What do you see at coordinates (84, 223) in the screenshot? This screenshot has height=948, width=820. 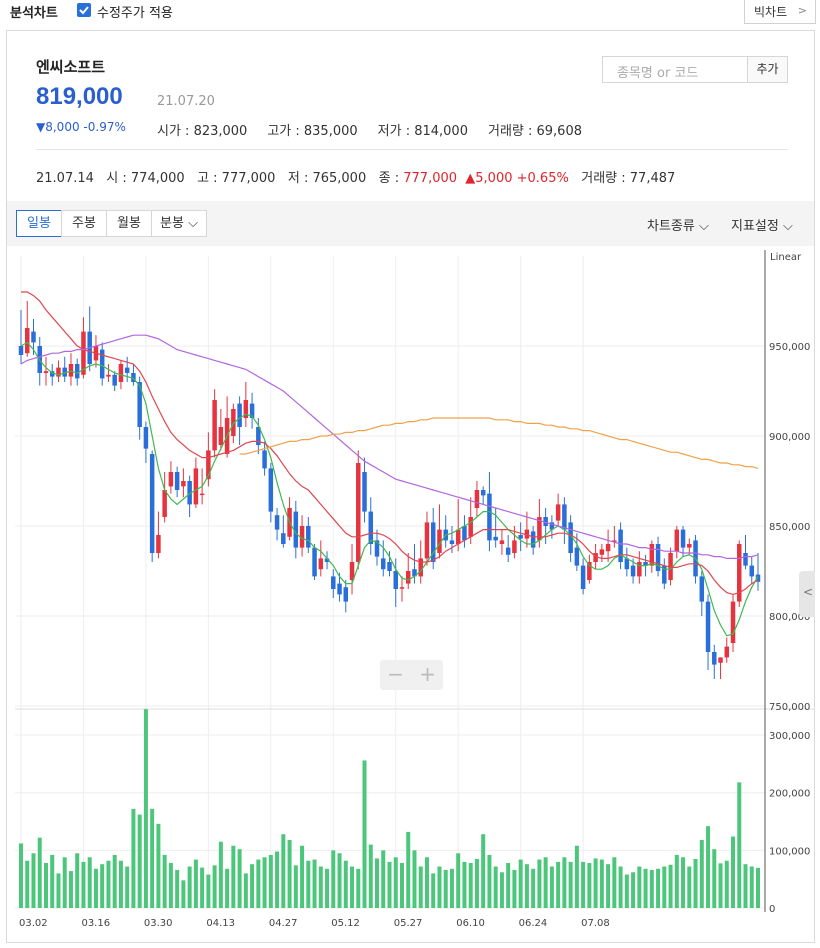 I see `tab-weekly: 주봉` at bounding box center [84, 223].